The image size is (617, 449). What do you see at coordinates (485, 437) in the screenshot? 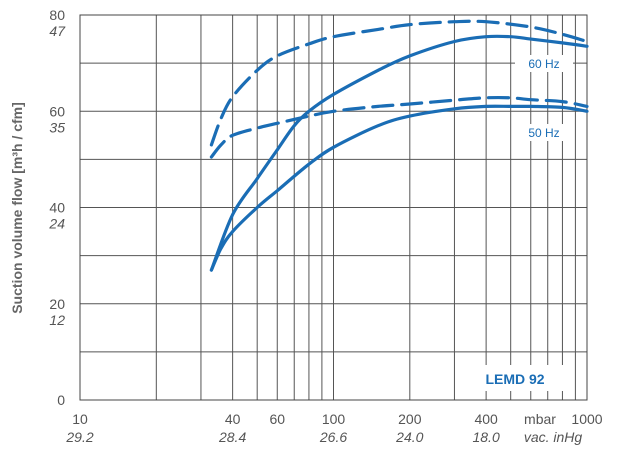
I see `x-tick-label-secondary: 18.0` at bounding box center [485, 437].